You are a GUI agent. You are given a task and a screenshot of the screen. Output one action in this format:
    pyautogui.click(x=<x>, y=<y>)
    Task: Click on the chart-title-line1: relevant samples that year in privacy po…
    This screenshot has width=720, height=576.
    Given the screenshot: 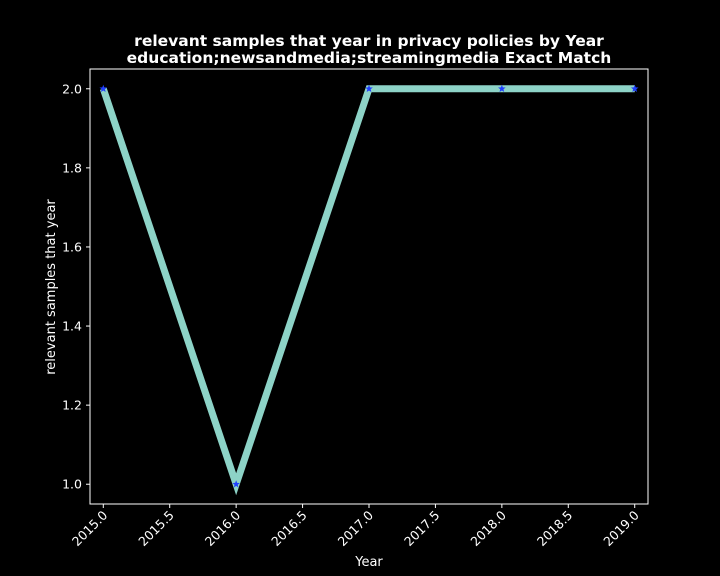 What is the action you would take?
    pyautogui.click(x=369, y=41)
    